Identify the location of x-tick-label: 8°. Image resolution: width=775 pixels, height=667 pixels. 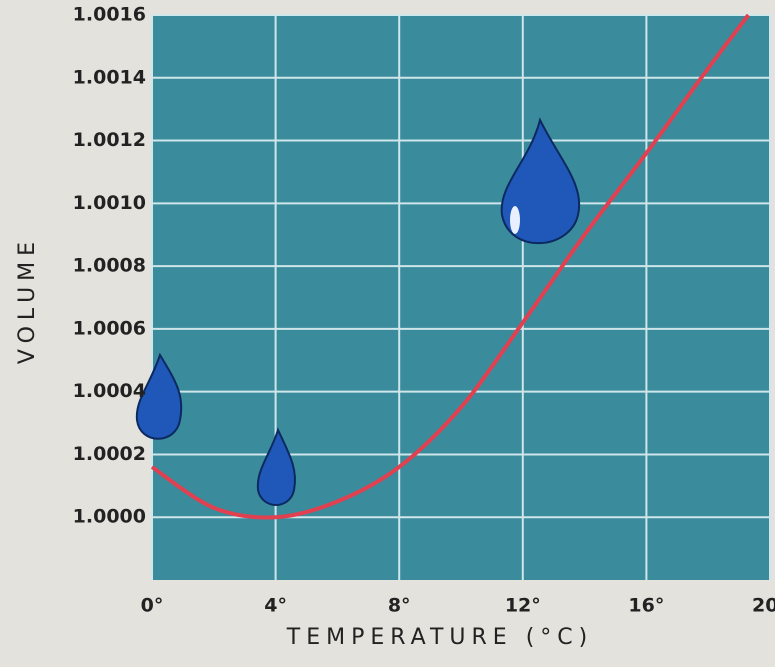
(399, 606).